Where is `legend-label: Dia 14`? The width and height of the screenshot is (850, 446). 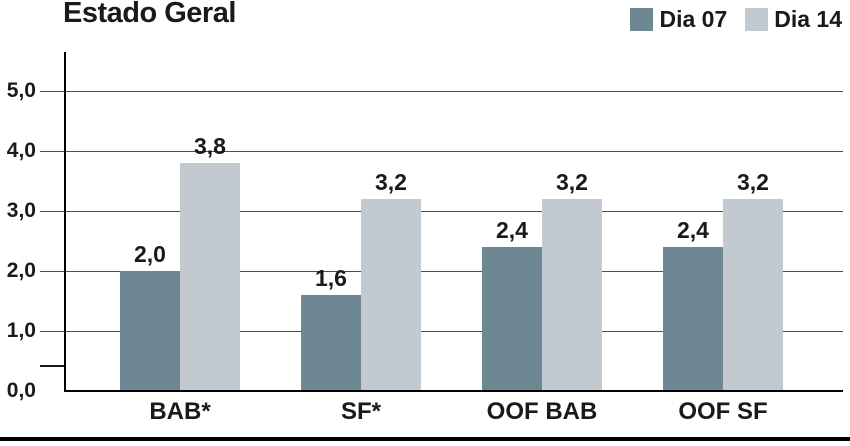
legend-label: Dia 14 is located at coordinates (808, 19).